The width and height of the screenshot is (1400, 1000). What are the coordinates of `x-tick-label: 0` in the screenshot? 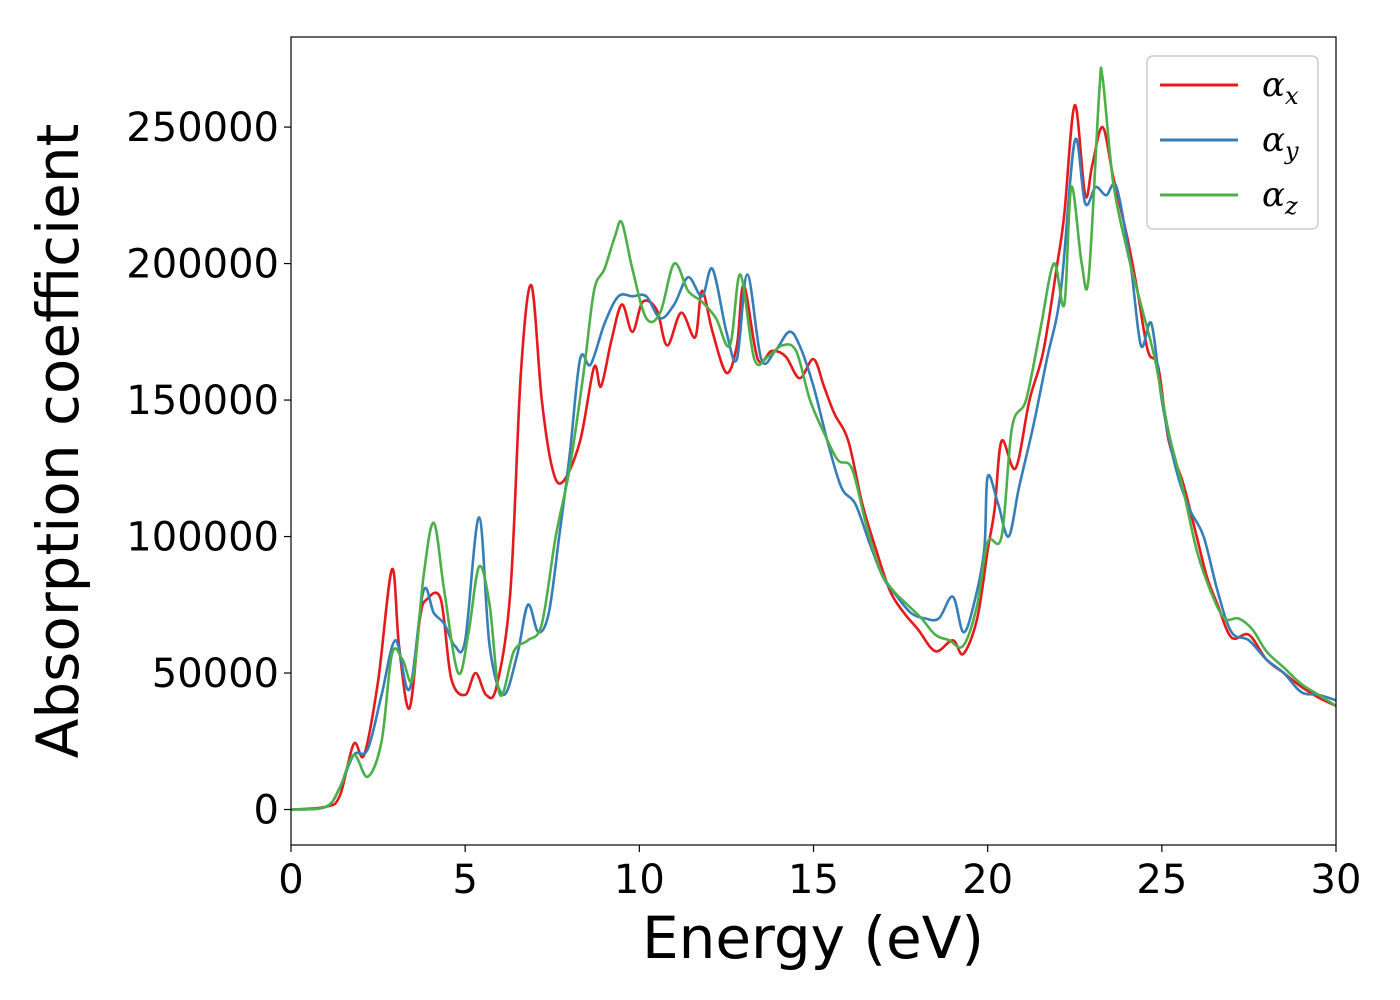 It's located at (290, 880).